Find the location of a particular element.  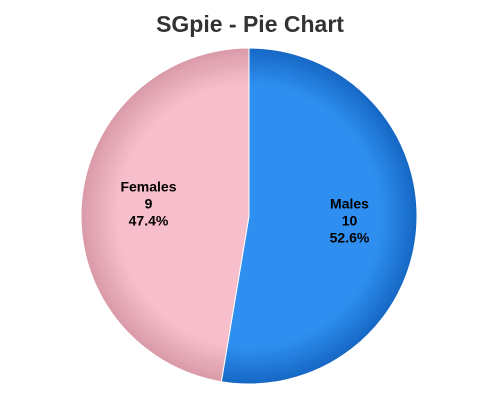

slice-value-males: 10 is located at coordinates (350, 220).